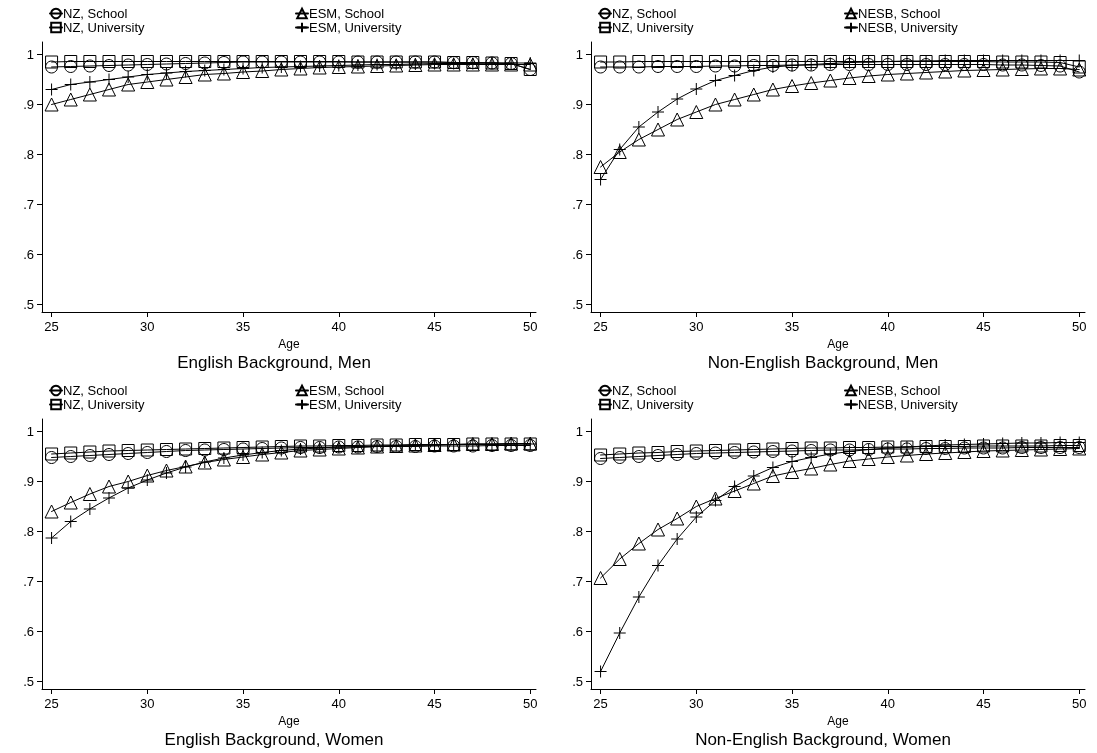  What do you see at coordinates (274, 362) in the screenshot?
I see `text: English Background, Men` at bounding box center [274, 362].